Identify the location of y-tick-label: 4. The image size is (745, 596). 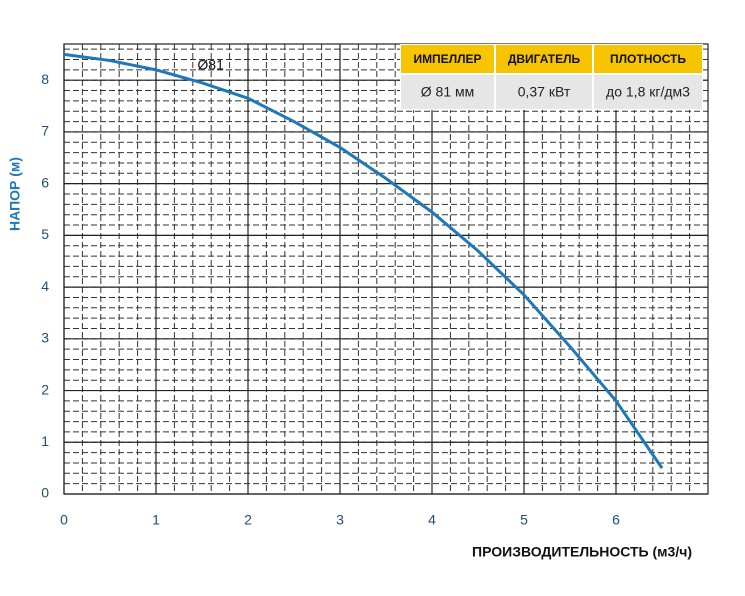
(45, 286).